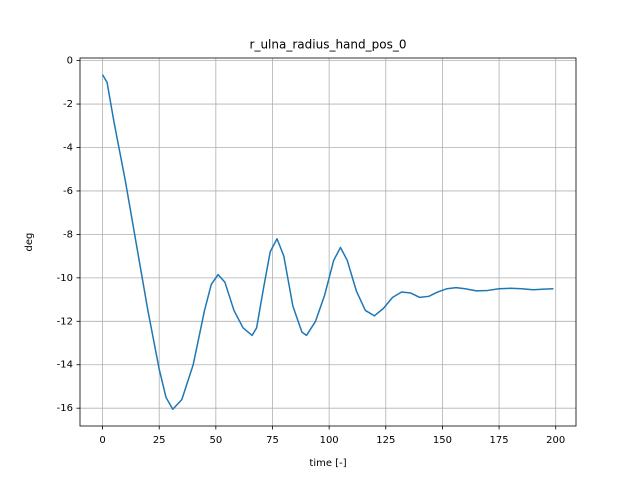 The width and height of the screenshot is (640, 480). Describe the element at coordinates (499, 440) in the screenshot. I see `x-tick-label: 175` at that location.